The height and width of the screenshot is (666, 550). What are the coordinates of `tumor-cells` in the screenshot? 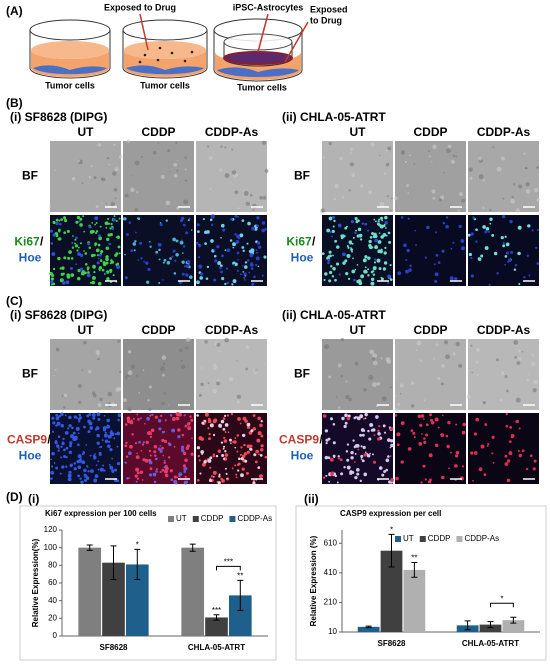 It's located at (258, 72).